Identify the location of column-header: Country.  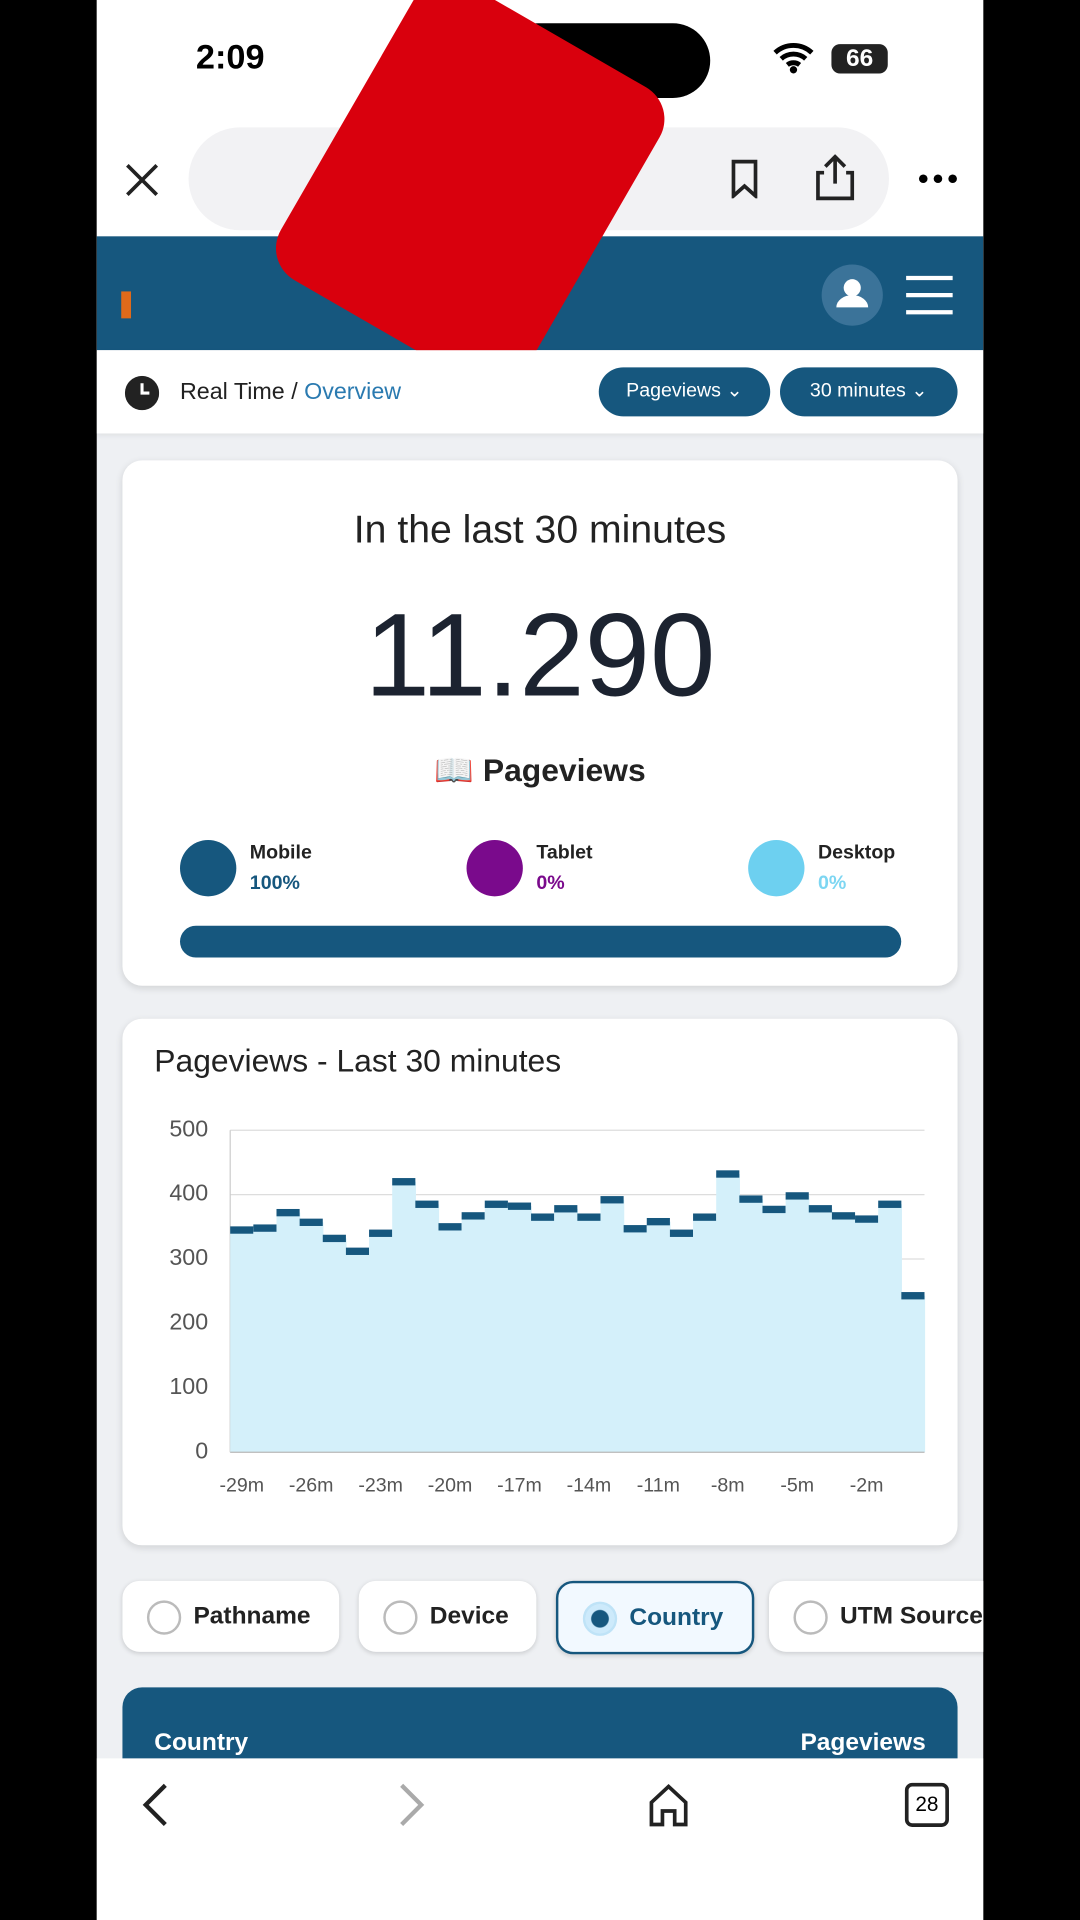
(201, 1742).